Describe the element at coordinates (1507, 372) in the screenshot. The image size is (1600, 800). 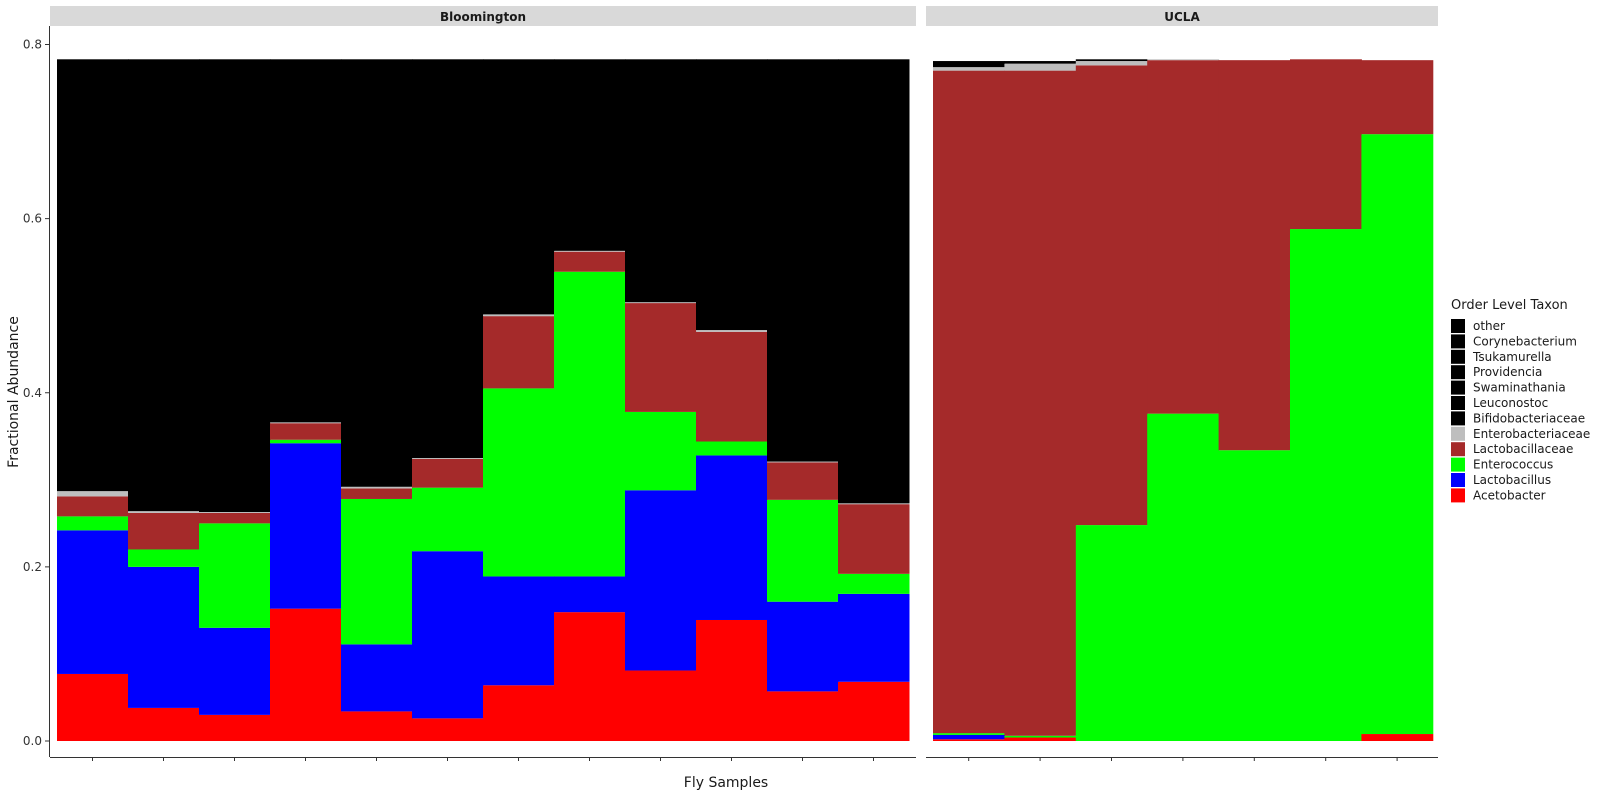
I see `legend-label: Providencia` at that location.